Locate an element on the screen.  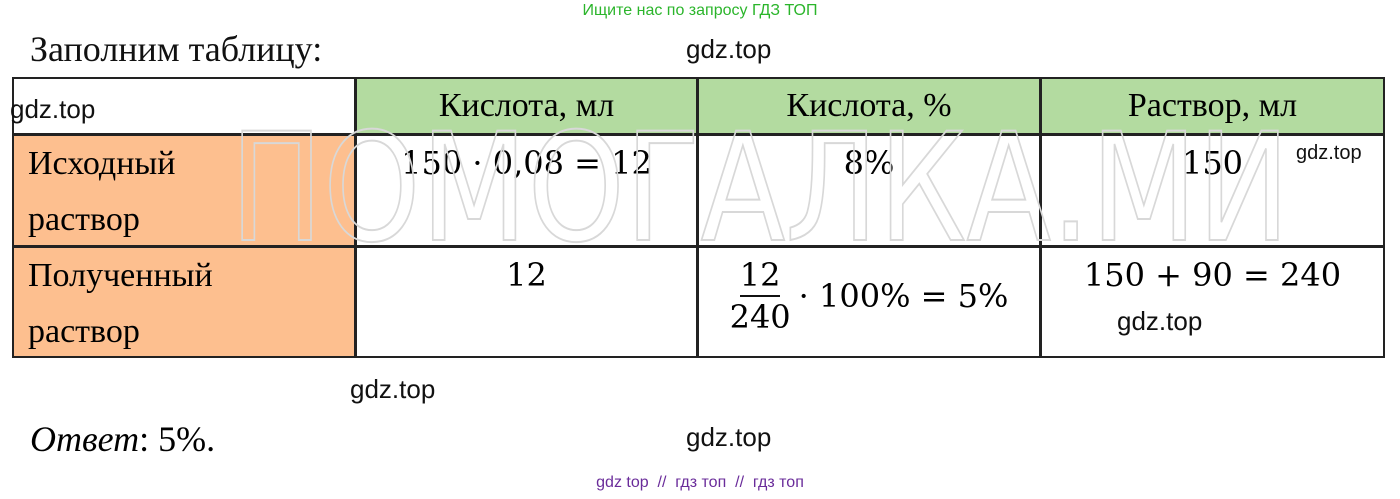
row-label: Полученный is located at coordinates (120, 275).